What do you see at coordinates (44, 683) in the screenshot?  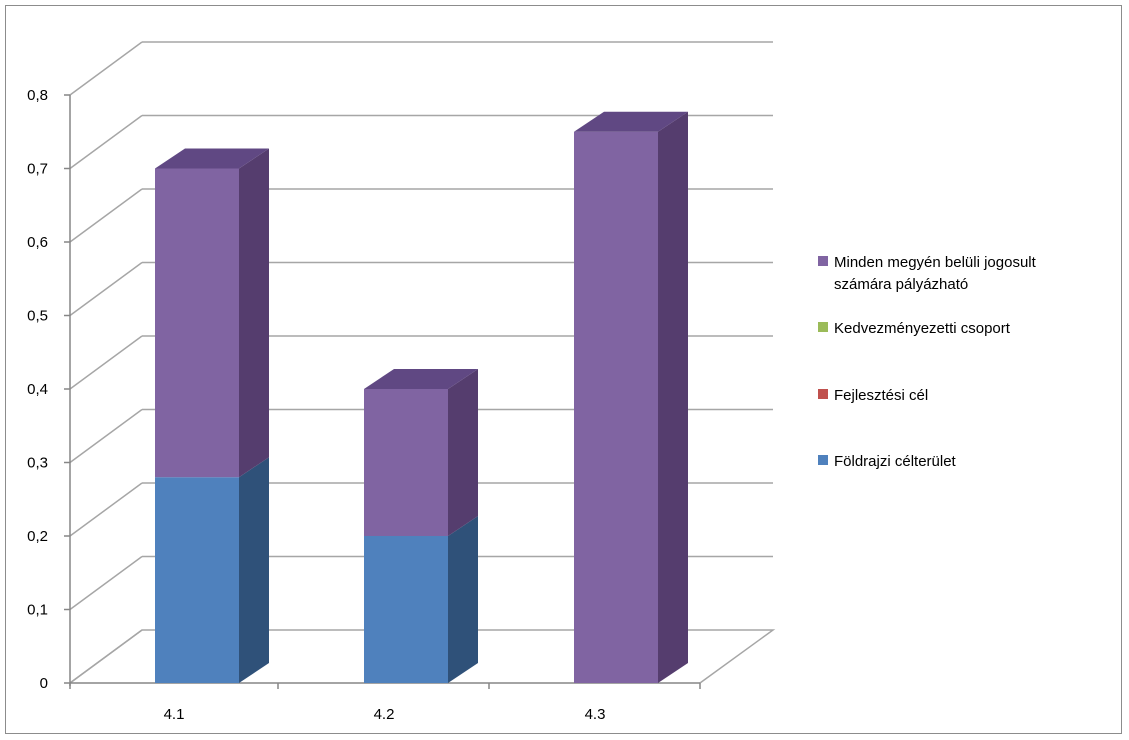 I see `y-tick-label: 0` at bounding box center [44, 683].